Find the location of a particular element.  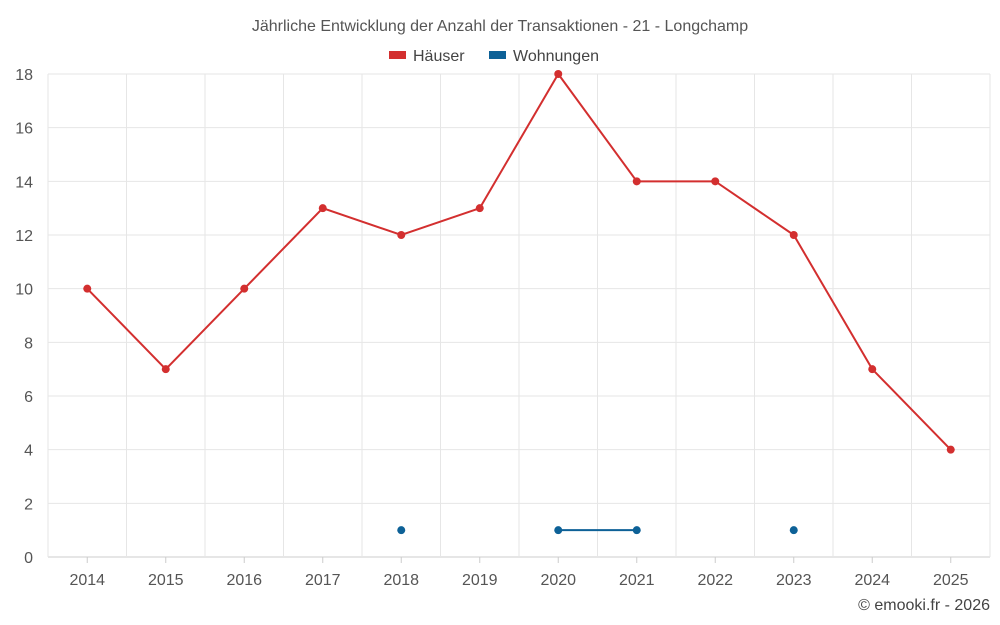

x-tick-label: 2014 is located at coordinates (87, 580).